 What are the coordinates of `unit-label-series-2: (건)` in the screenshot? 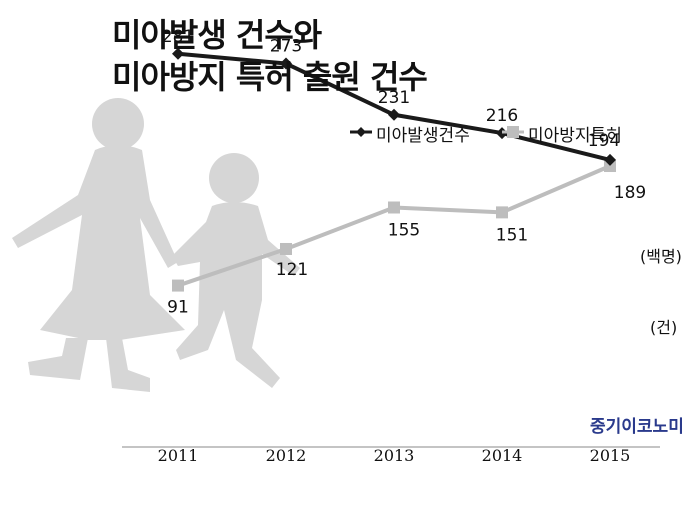 It's located at (664, 327).